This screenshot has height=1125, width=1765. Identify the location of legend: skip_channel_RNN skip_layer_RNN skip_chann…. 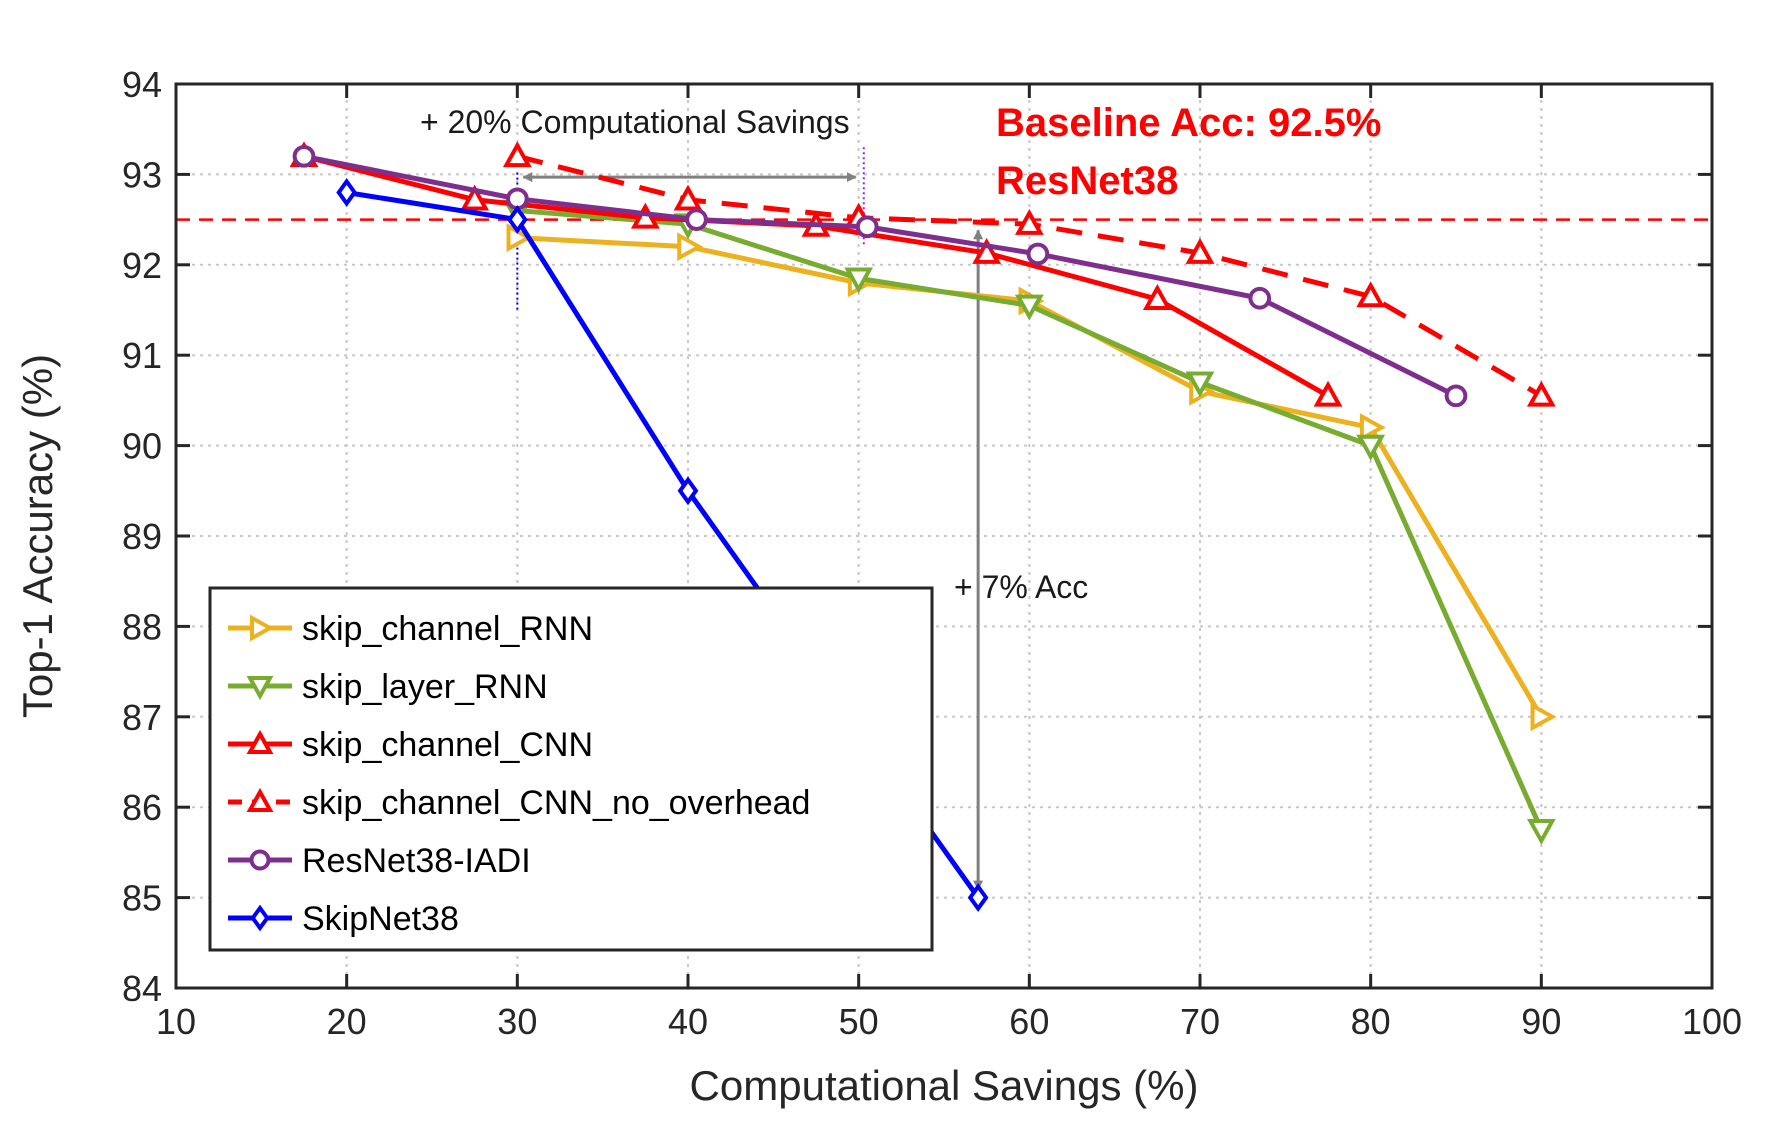
(571, 769).